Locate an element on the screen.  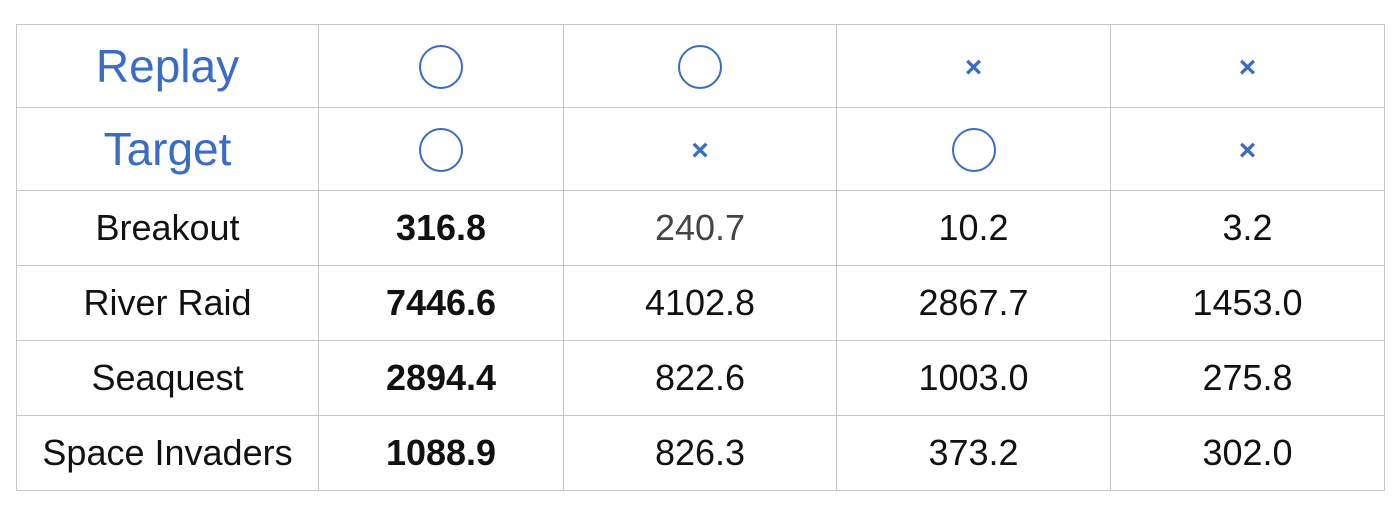
score-cell: 275.8 is located at coordinates (1247, 378).